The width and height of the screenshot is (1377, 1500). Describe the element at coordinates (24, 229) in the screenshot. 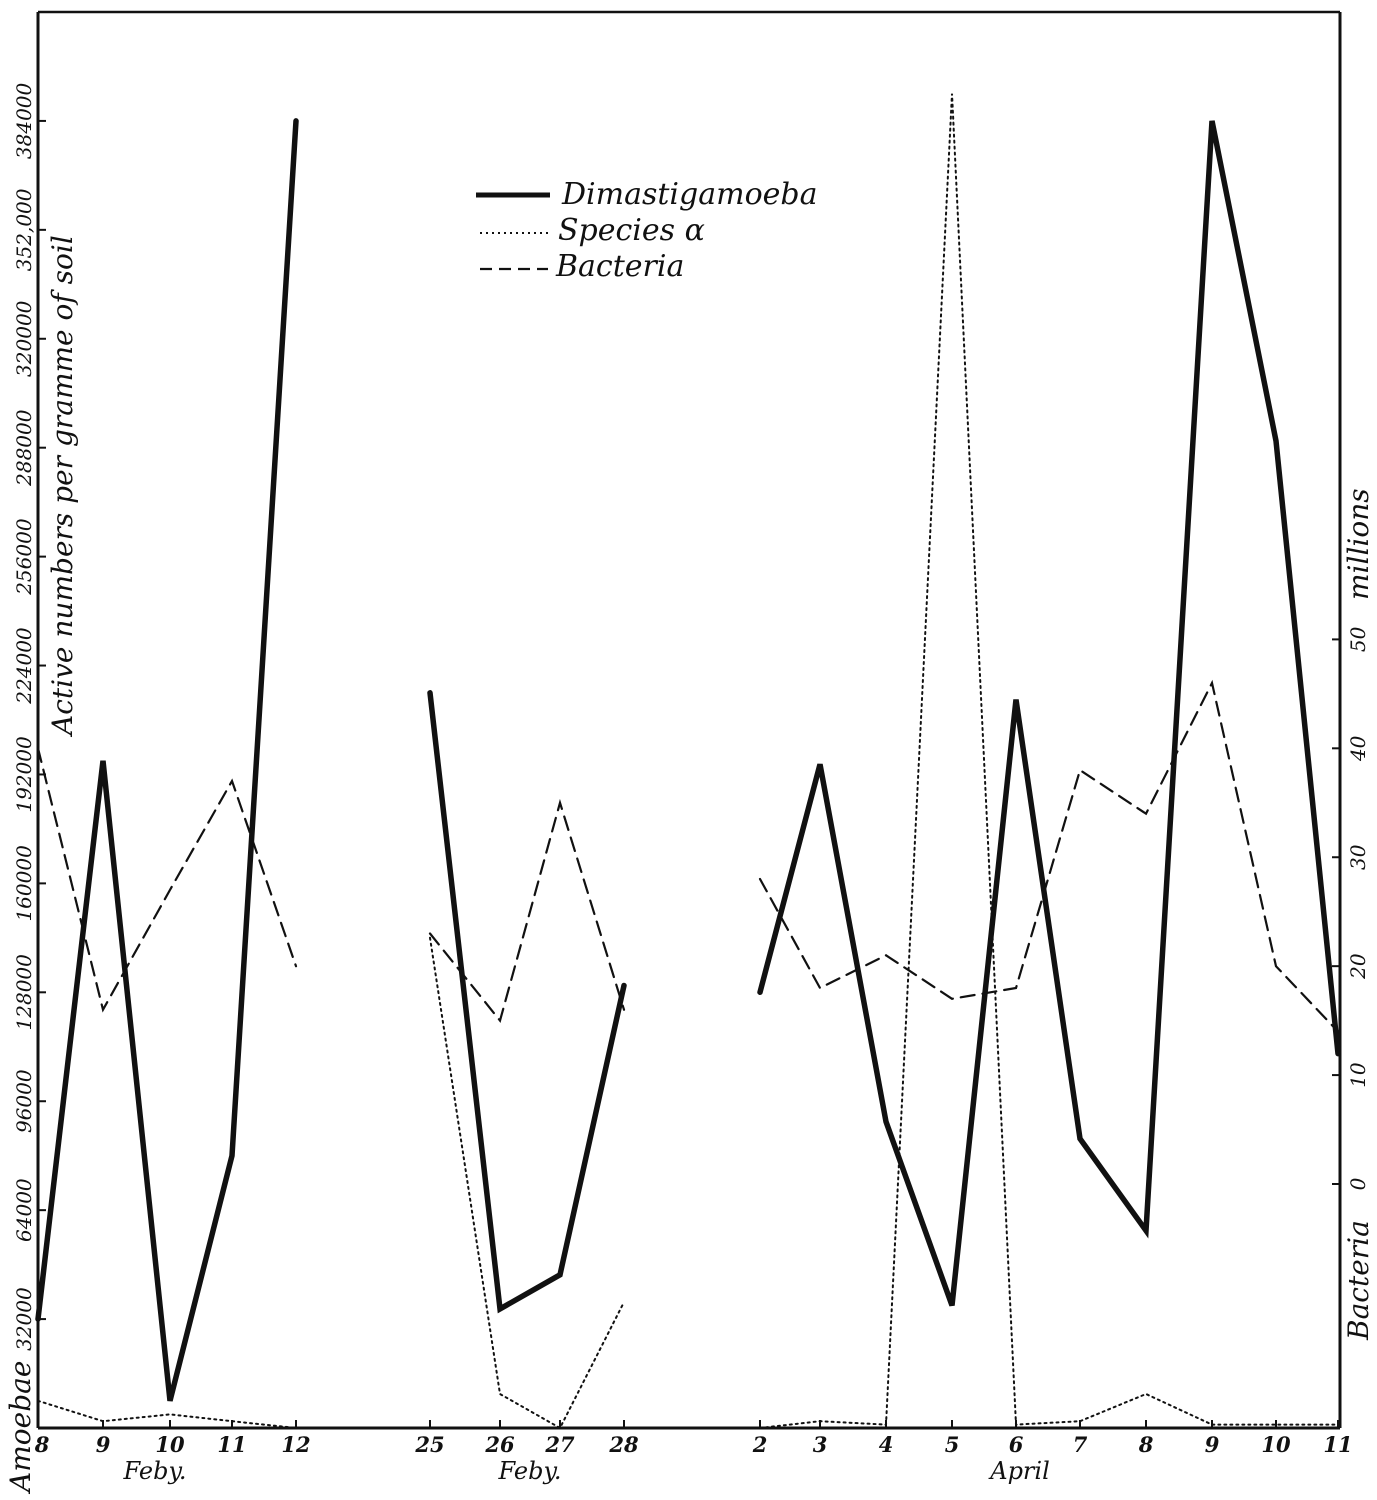

I see `left-tick-label: 352,000` at that location.